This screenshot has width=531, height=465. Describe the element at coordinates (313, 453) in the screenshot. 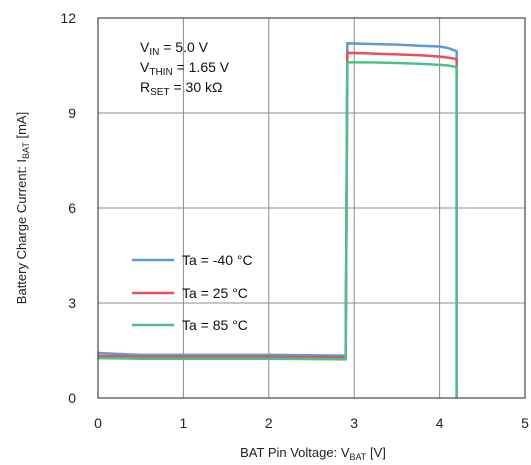

I see `x-axis-label: BAT Pin Voltage: VBAT [V]` at that location.